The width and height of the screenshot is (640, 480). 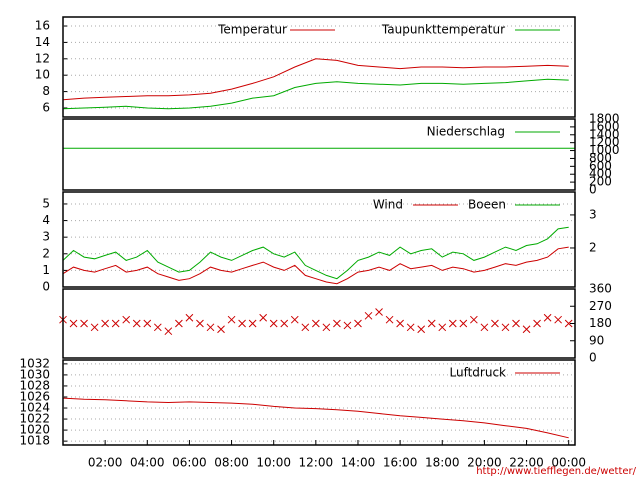 I want to click on y2-tick-label: 3, so click(x=593, y=214).